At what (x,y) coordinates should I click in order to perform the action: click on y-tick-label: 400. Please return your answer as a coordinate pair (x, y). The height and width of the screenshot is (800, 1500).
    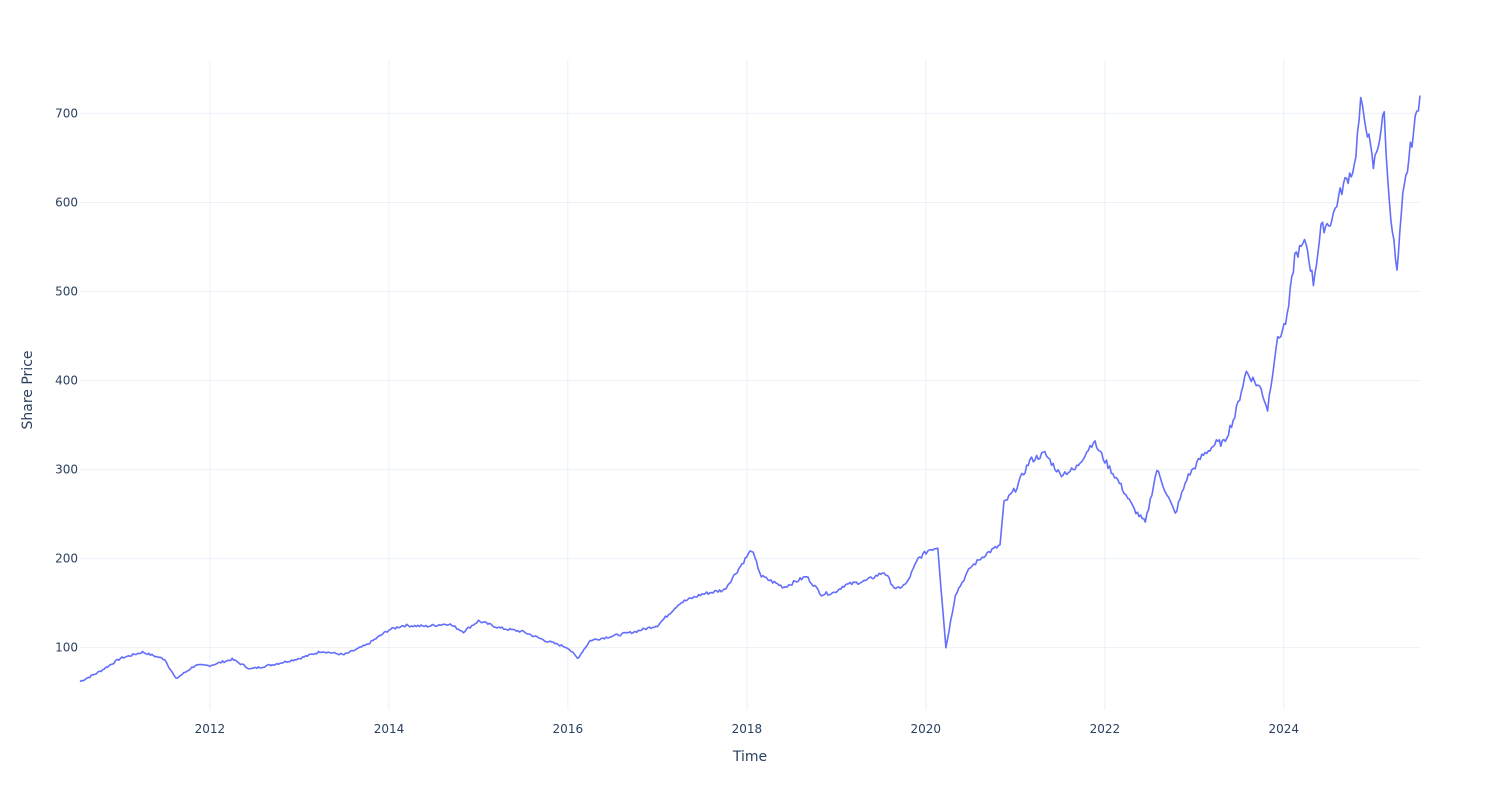
    Looking at the image, I should click on (66, 381).